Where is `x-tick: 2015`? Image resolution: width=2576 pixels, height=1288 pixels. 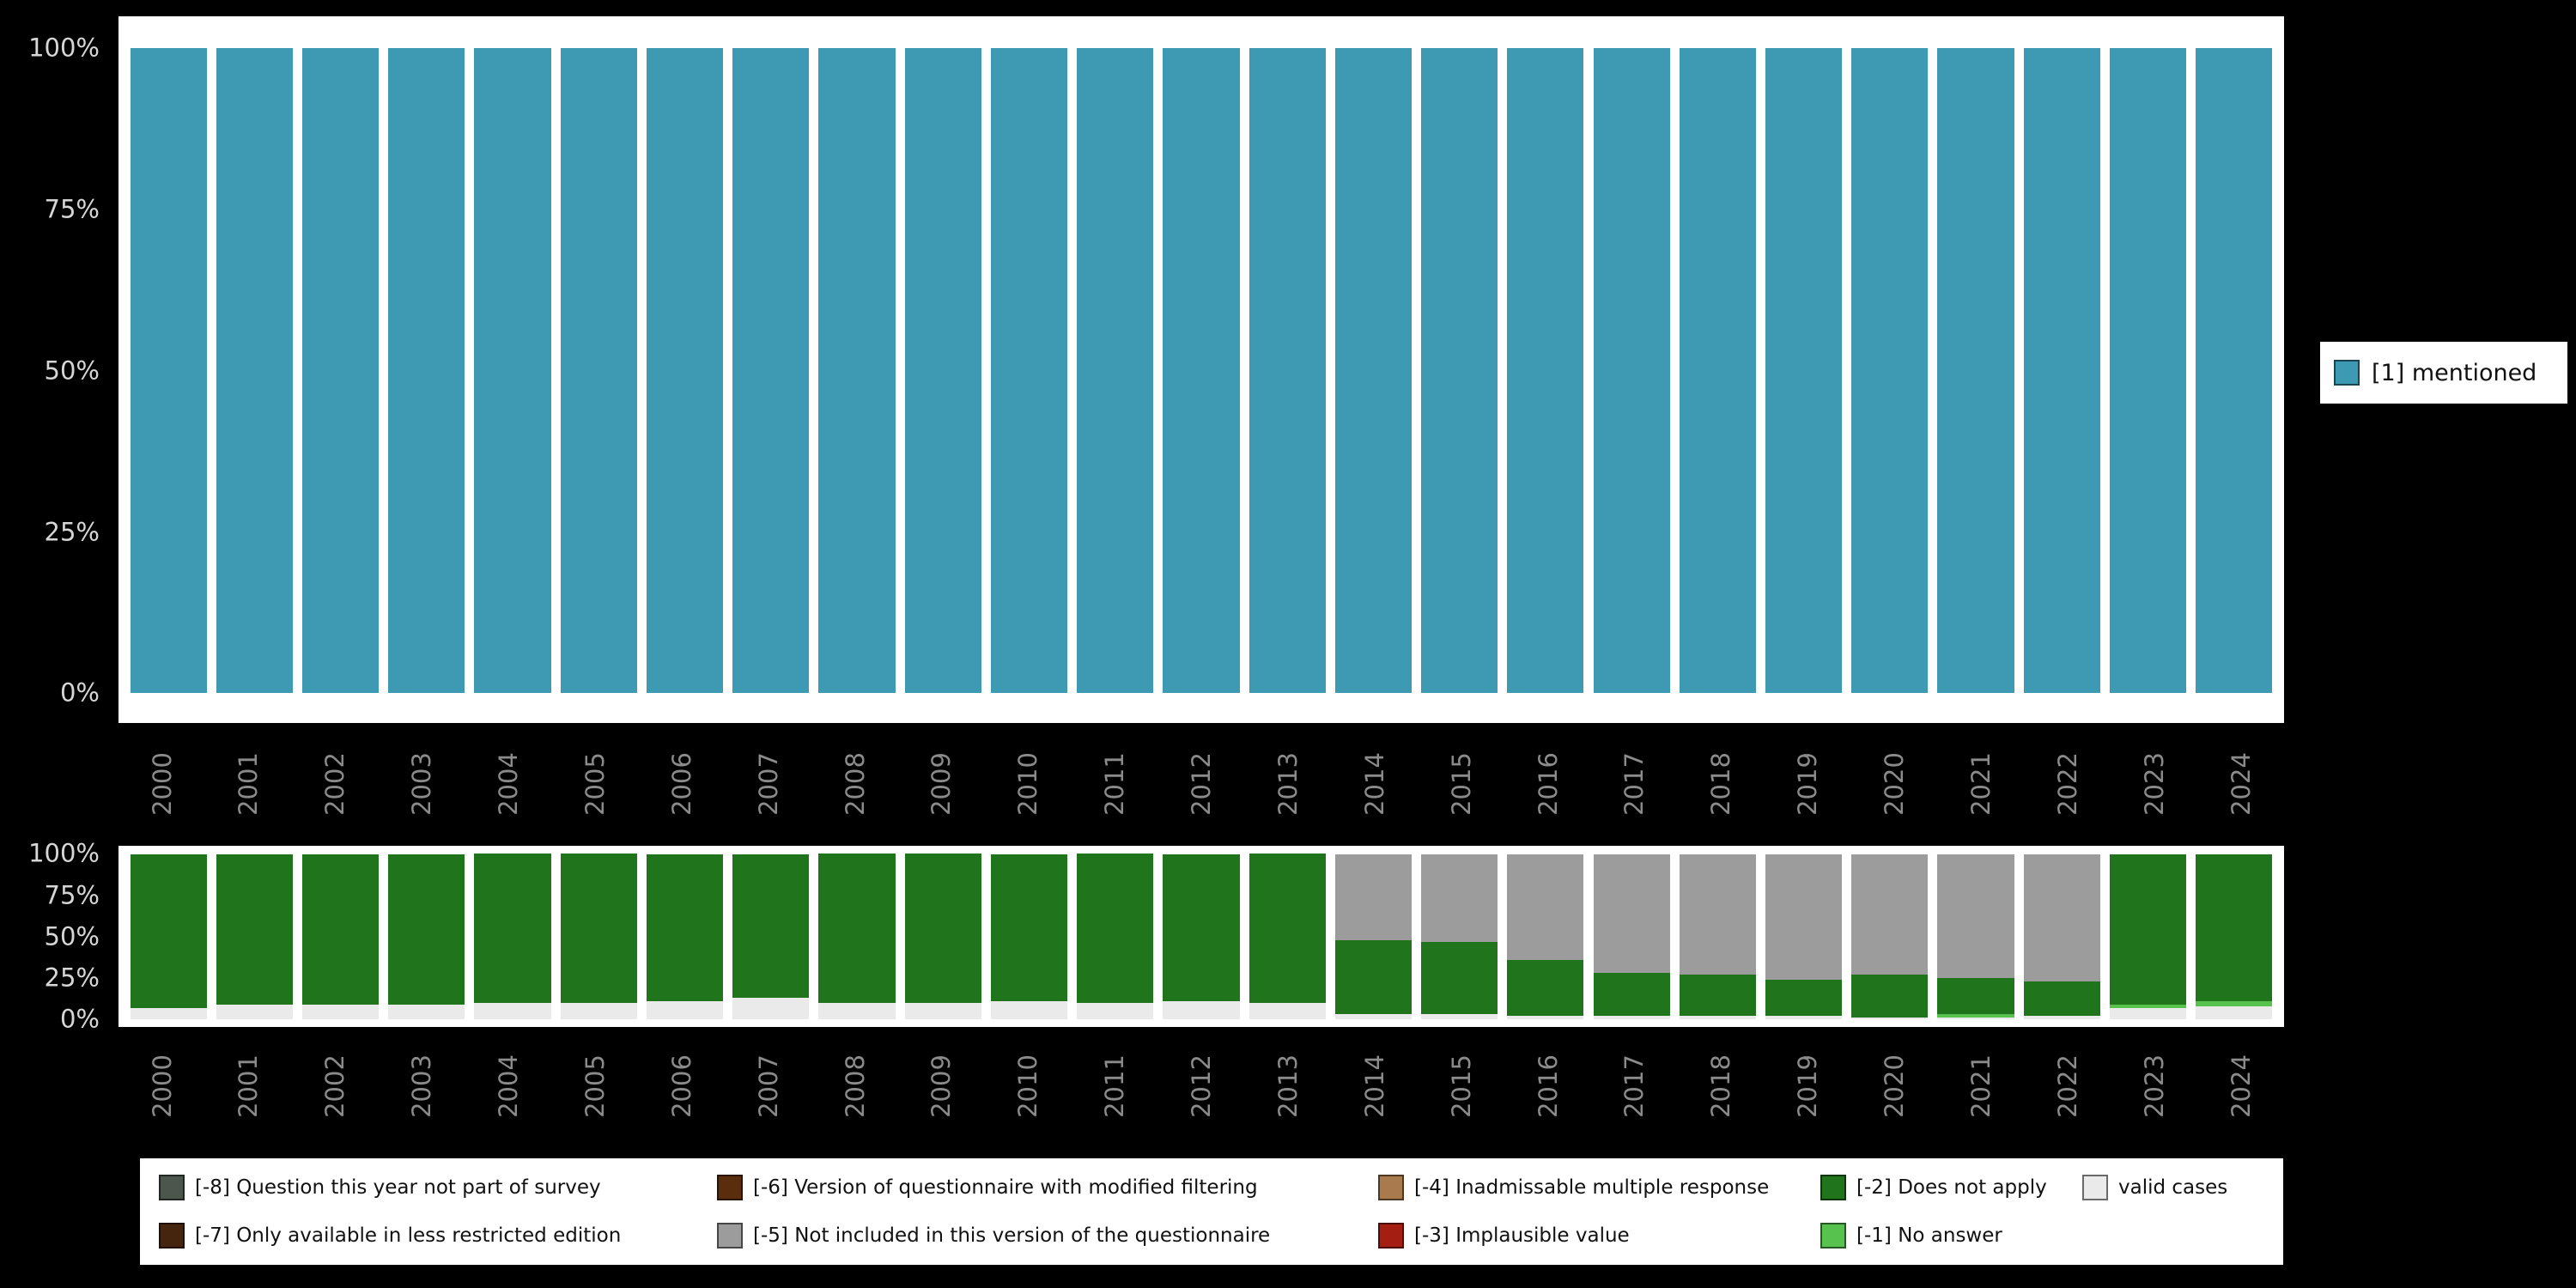 x-tick: 2015 is located at coordinates (1461, 784).